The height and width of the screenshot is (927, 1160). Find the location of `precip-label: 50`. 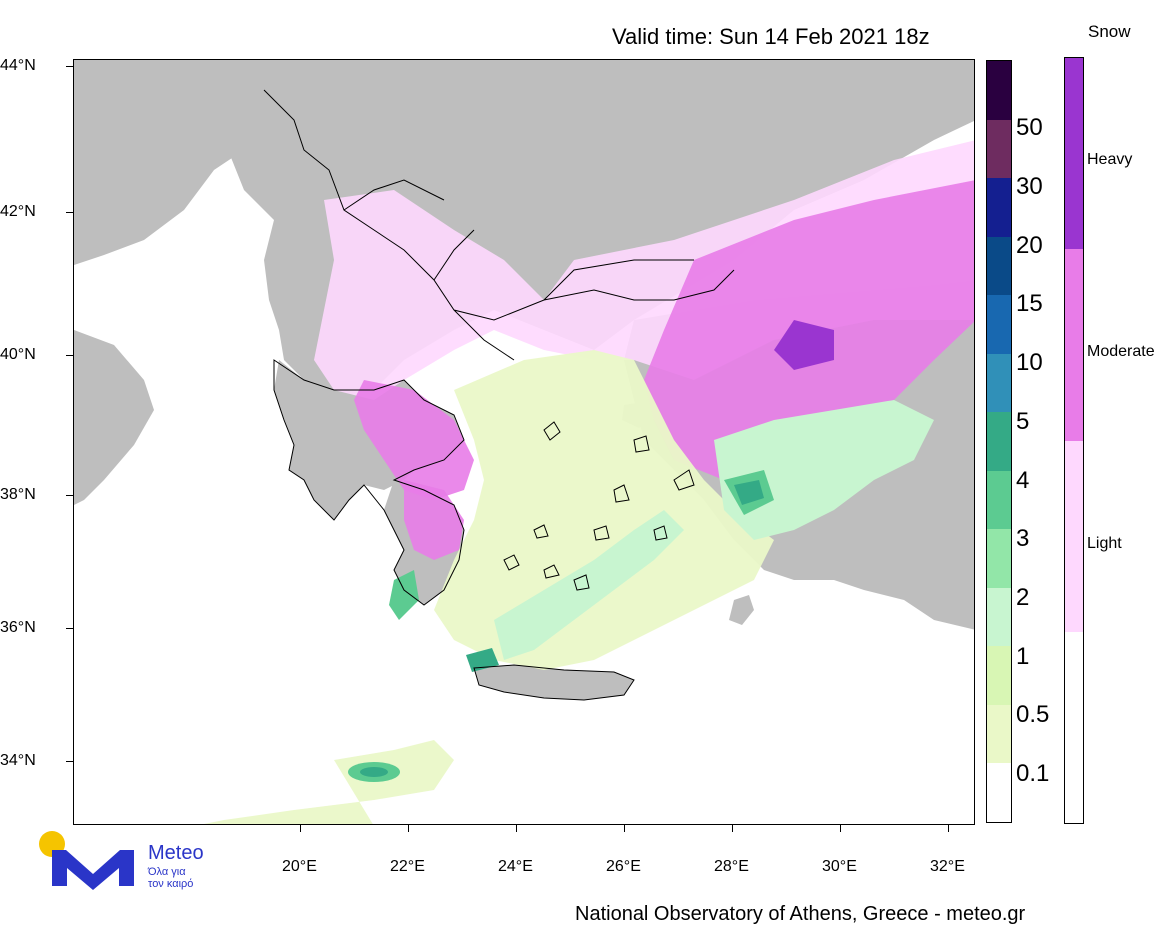

precip-label: 50 is located at coordinates (1029, 127).